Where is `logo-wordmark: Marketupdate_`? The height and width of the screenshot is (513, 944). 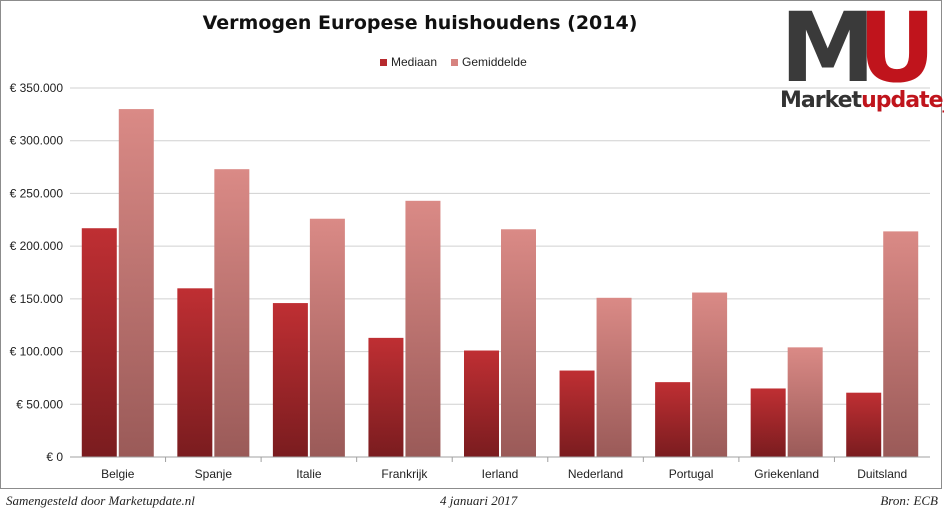 logo-wordmark: Marketupdate_ is located at coordinates (862, 100).